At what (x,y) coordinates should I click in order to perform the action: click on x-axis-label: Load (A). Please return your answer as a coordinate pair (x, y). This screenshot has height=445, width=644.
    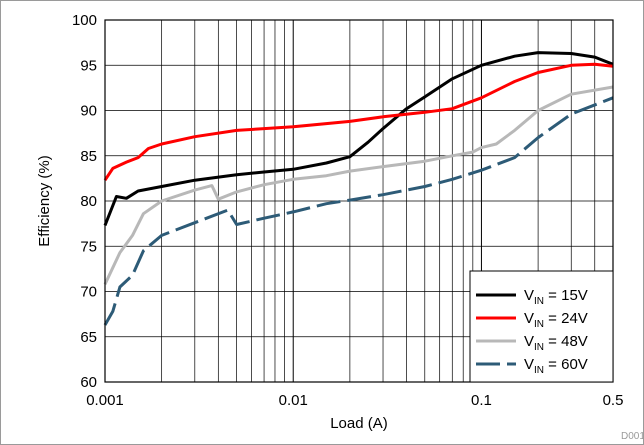
    Looking at the image, I should click on (359, 423).